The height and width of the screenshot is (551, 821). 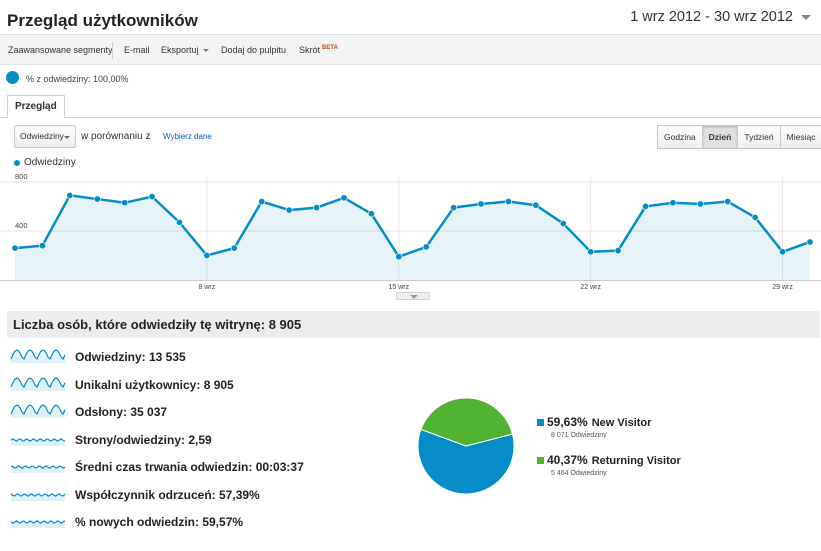 What do you see at coordinates (200, 385) in the screenshot?
I see `metric-row-unique-users: Unikalni użytkownicy: 8 905` at bounding box center [200, 385].